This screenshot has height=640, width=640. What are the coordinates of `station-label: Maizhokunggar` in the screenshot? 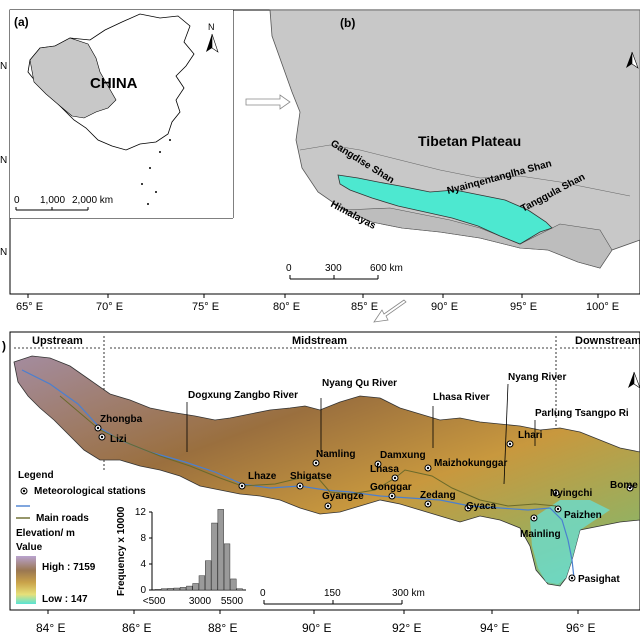 It's located at (470, 463).